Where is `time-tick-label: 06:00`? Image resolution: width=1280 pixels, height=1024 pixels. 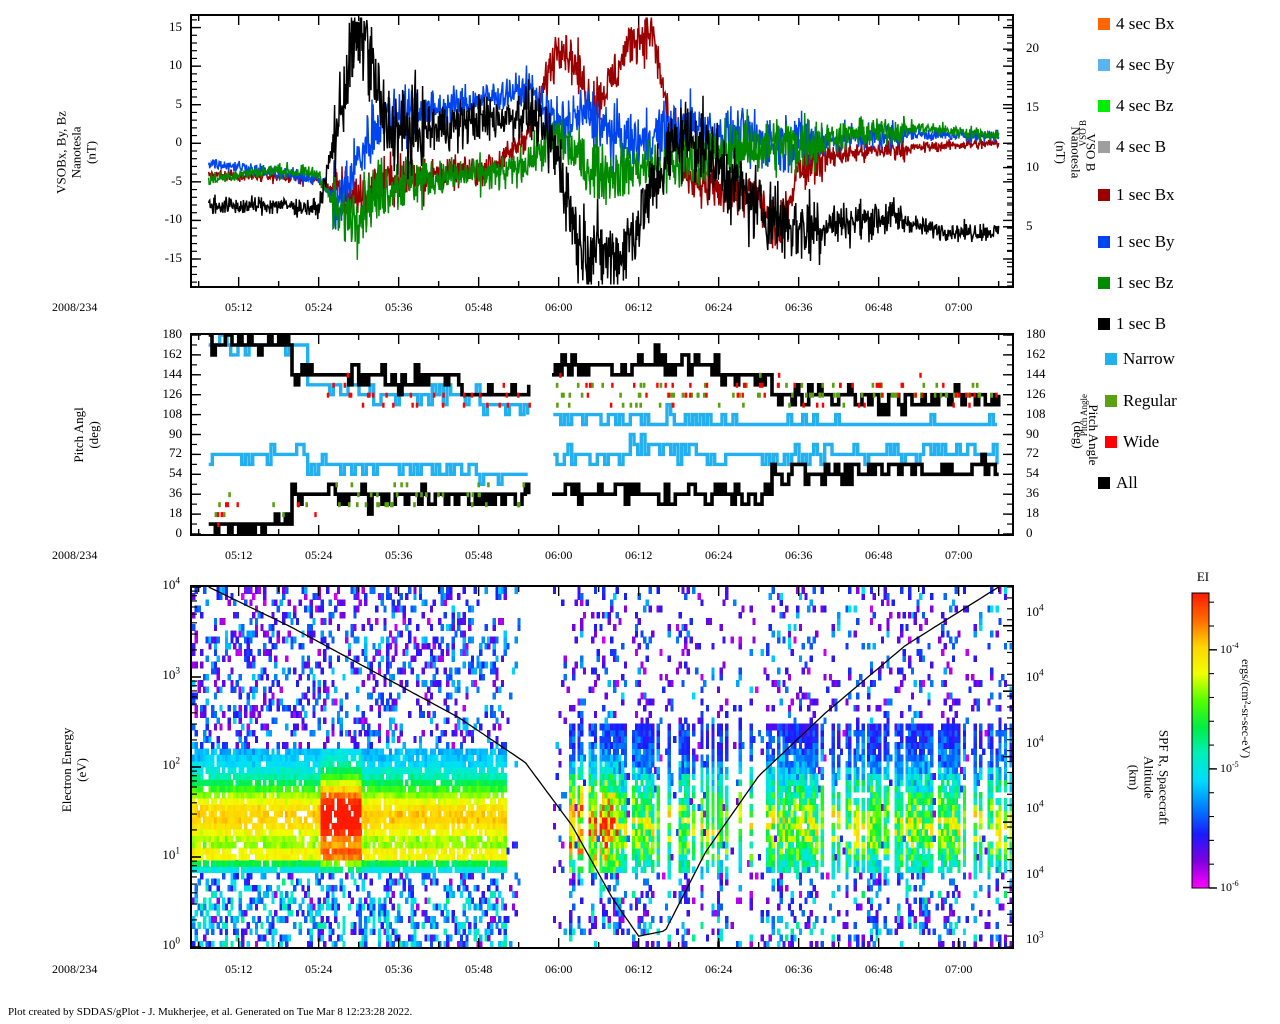 time-tick-label: 06:00 is located at coordinates (558, 969).